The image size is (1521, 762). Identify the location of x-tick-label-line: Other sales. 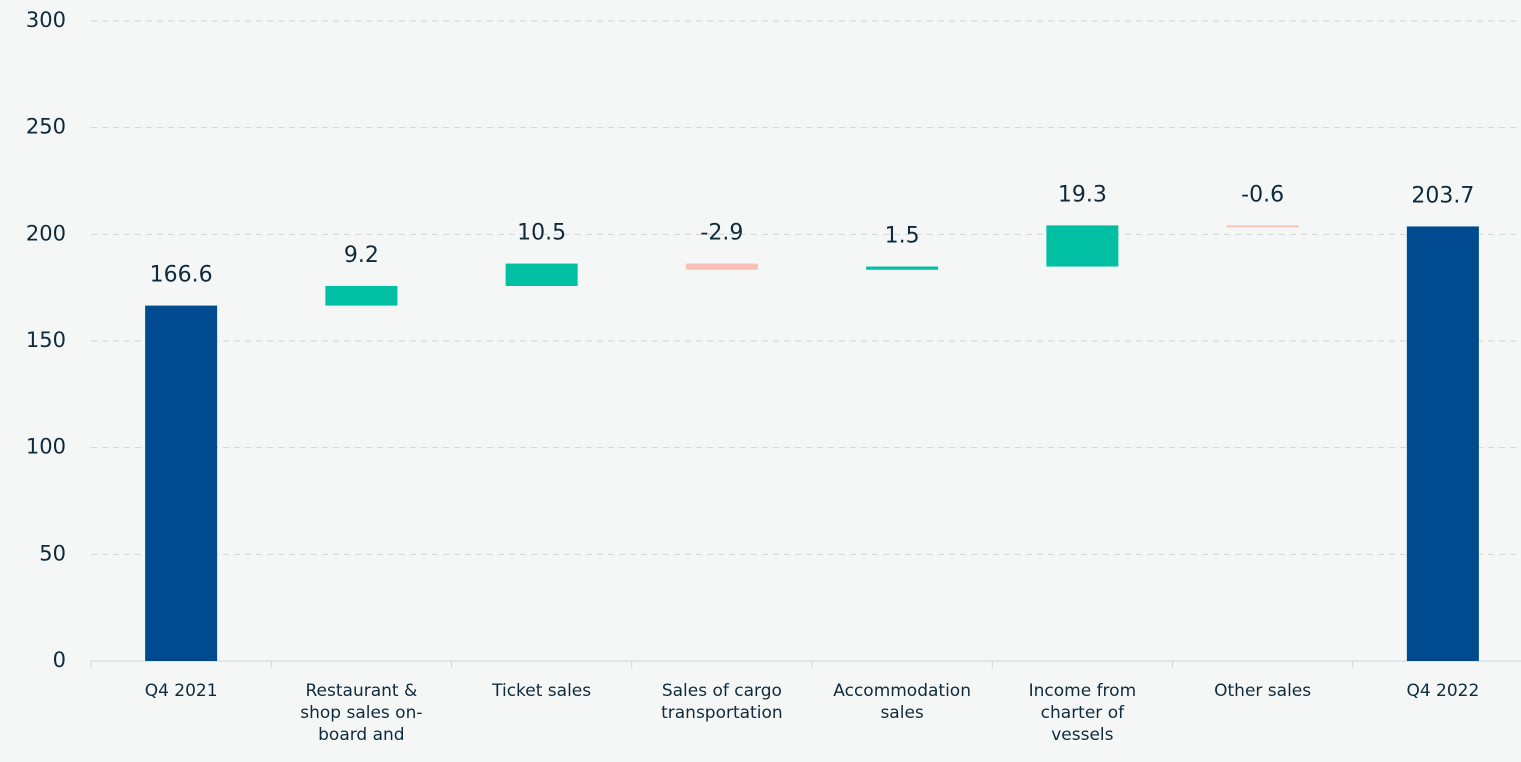
(1262, 691).